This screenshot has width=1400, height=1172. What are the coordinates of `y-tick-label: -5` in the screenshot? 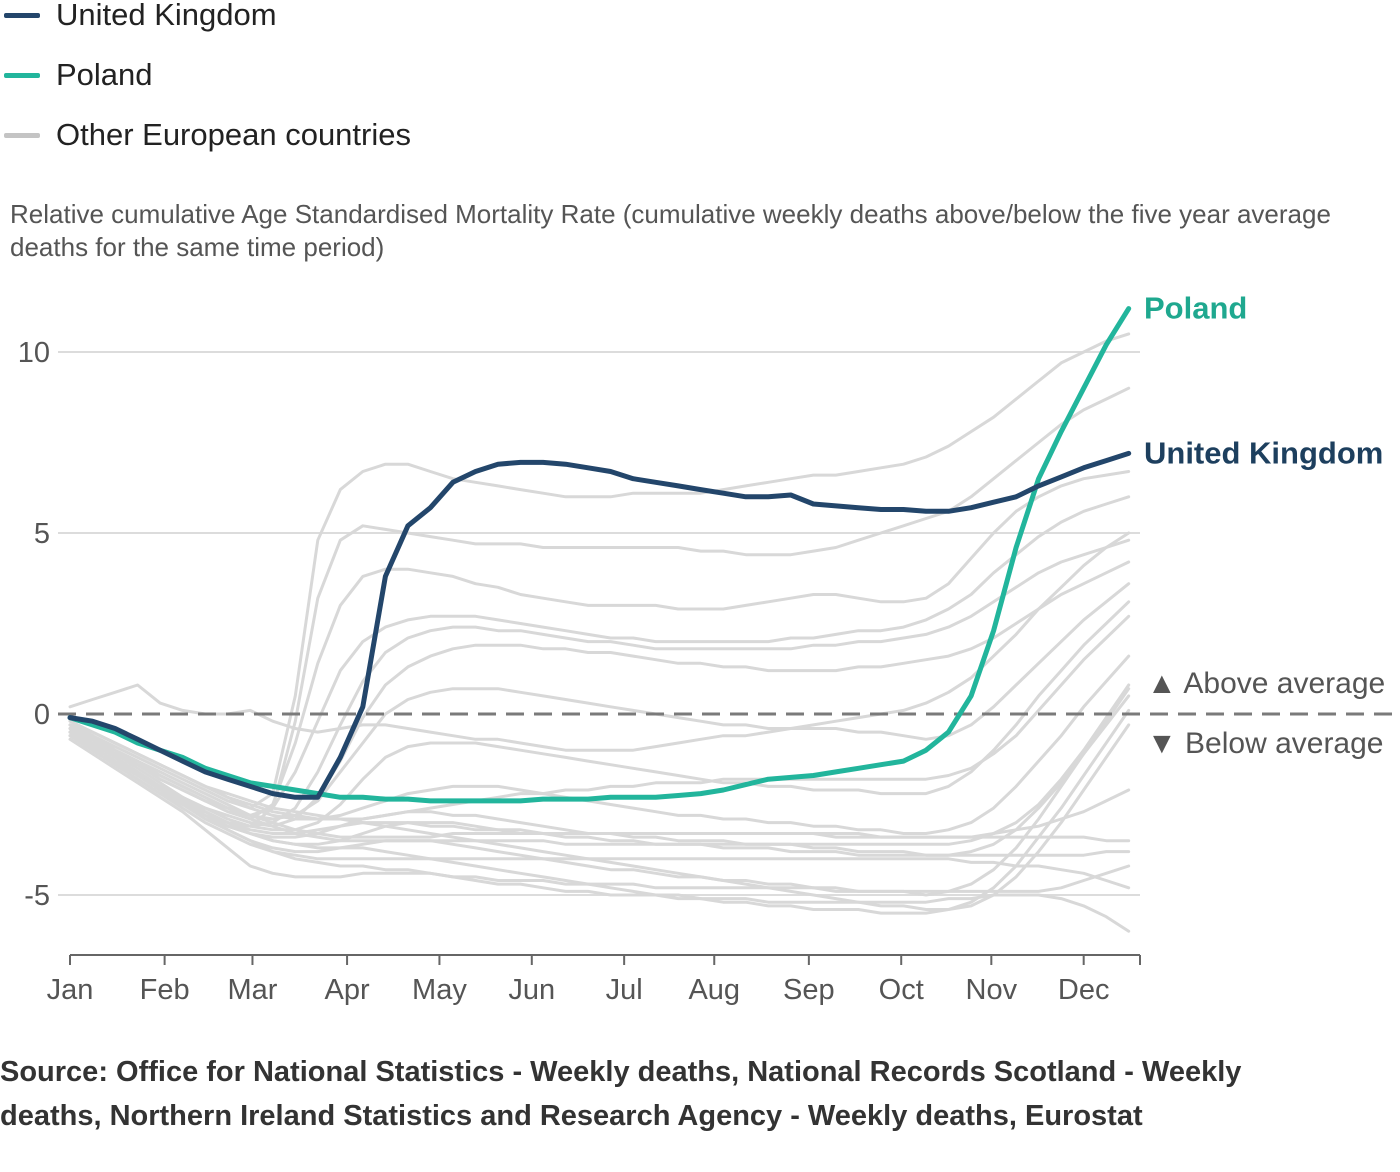 It's located at (37, 896).